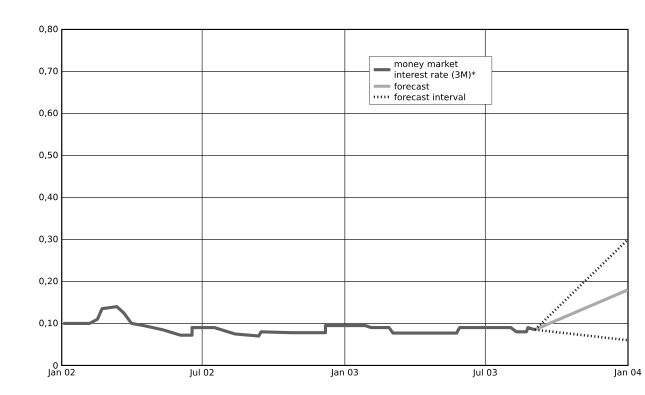  I want to click on x-tick-label: Jul 02, so click(201, 373).